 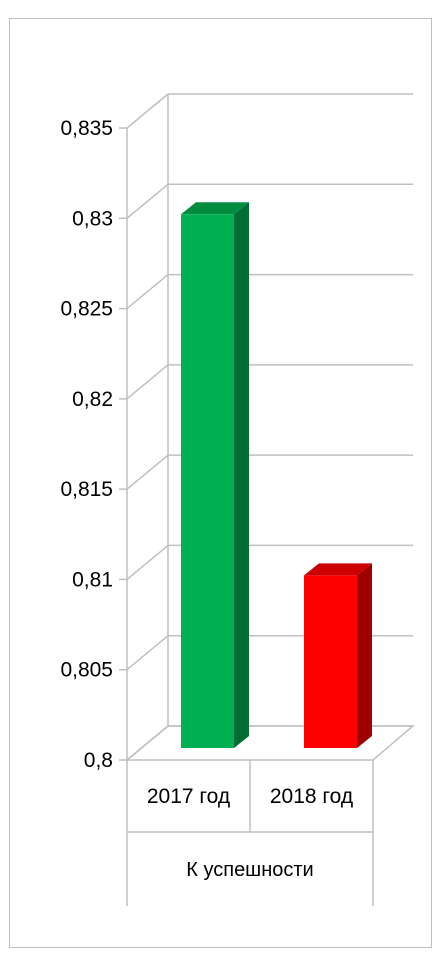 What do you see at coordinates (270, 743) in the screenshot?
I see `floor` at bounding box center [270, 743].